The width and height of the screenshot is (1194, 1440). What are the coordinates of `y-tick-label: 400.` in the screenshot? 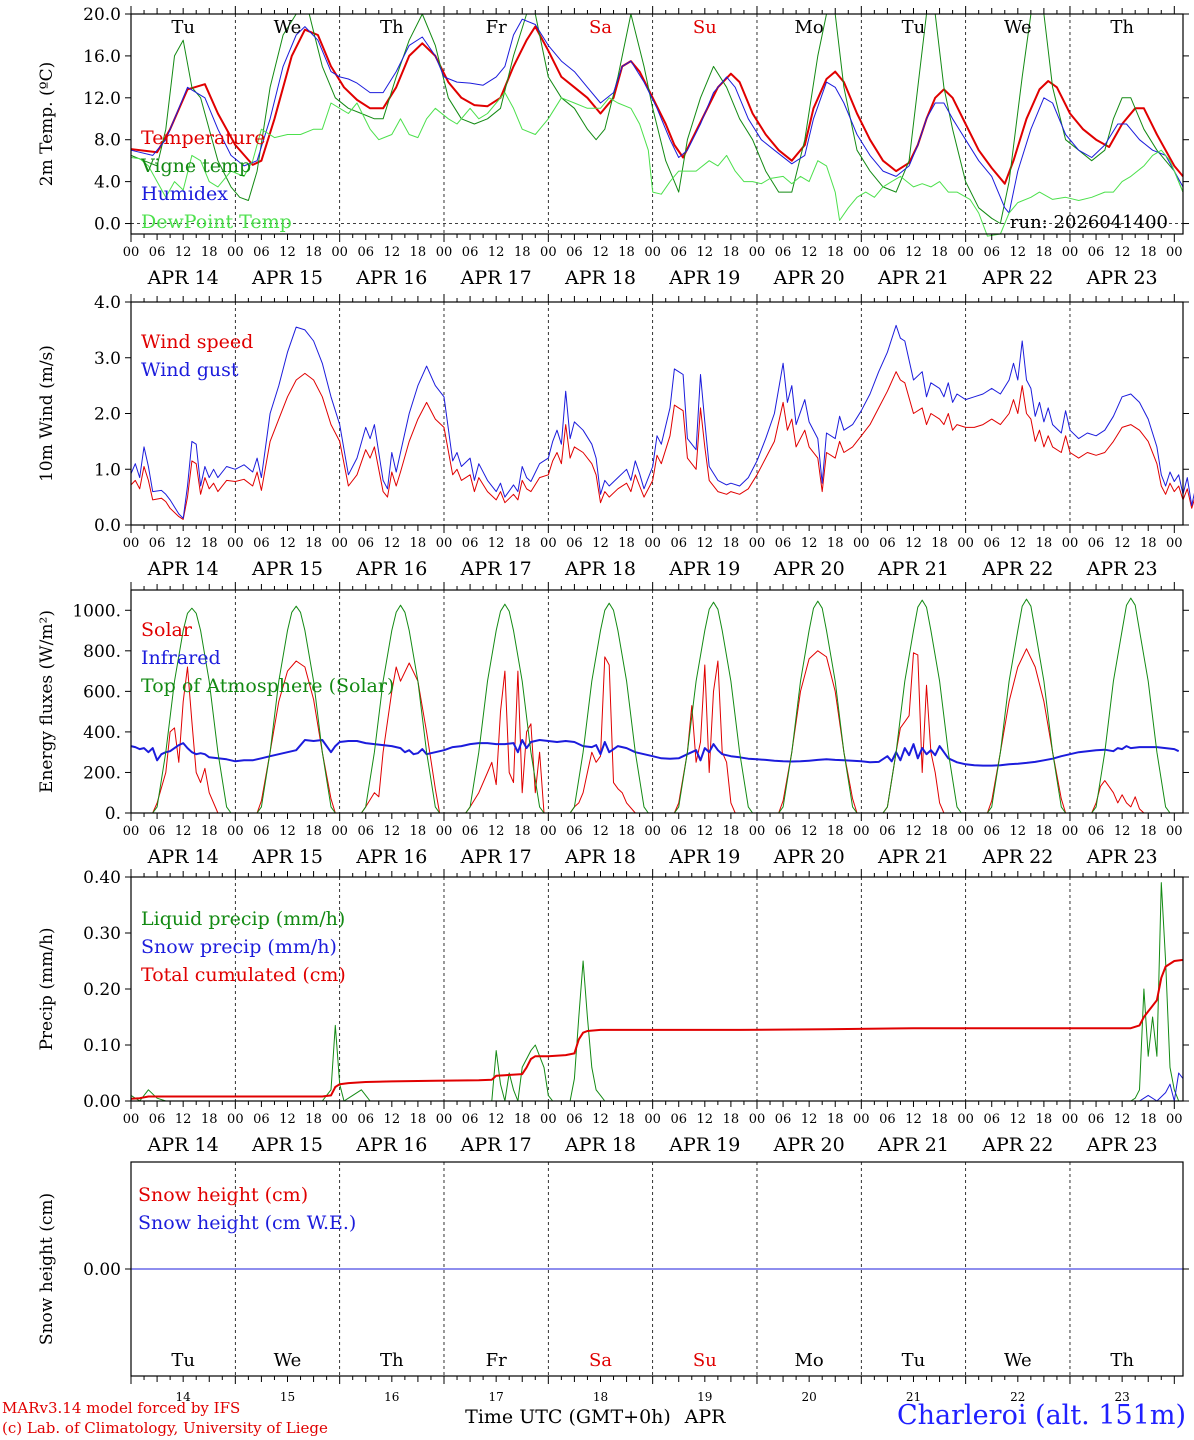 It's located at (102, 733).